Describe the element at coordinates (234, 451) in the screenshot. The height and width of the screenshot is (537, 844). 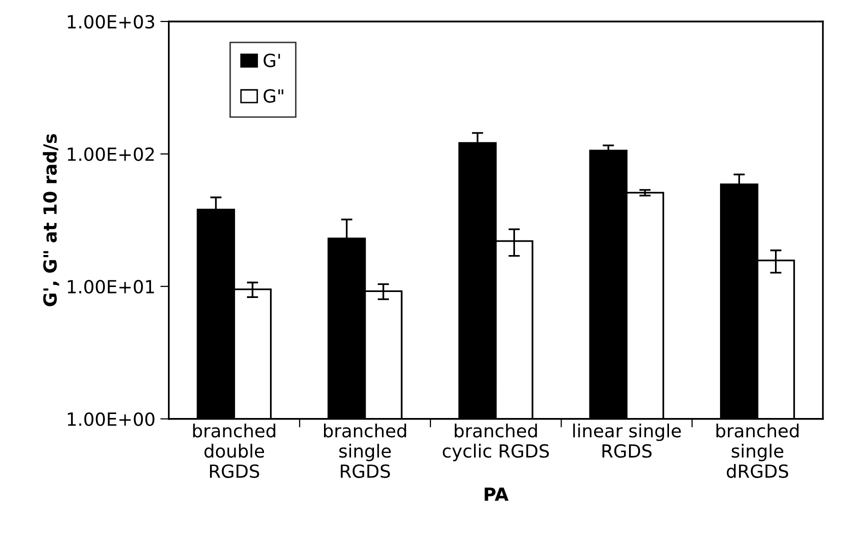
I see `x-tick-label: branched double RGDS` at that location.